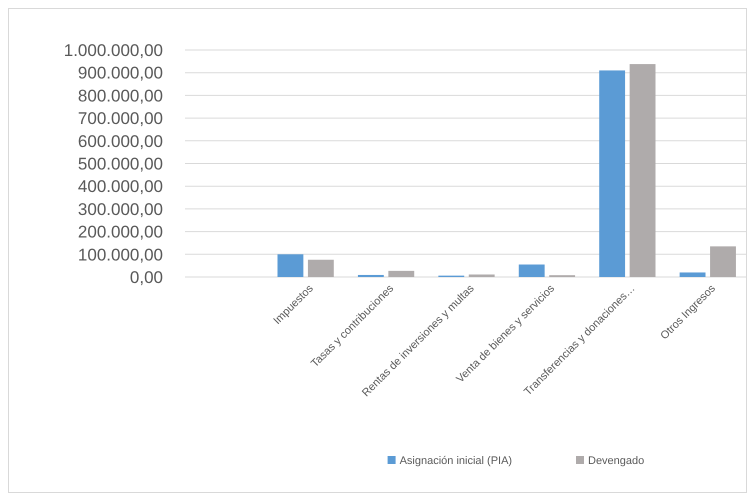 This screenshot has width=755, height=501. Describe the element at coordinates (120, 96) in the screenshot. I see `y-tick-label: 800.000,00` at that location.